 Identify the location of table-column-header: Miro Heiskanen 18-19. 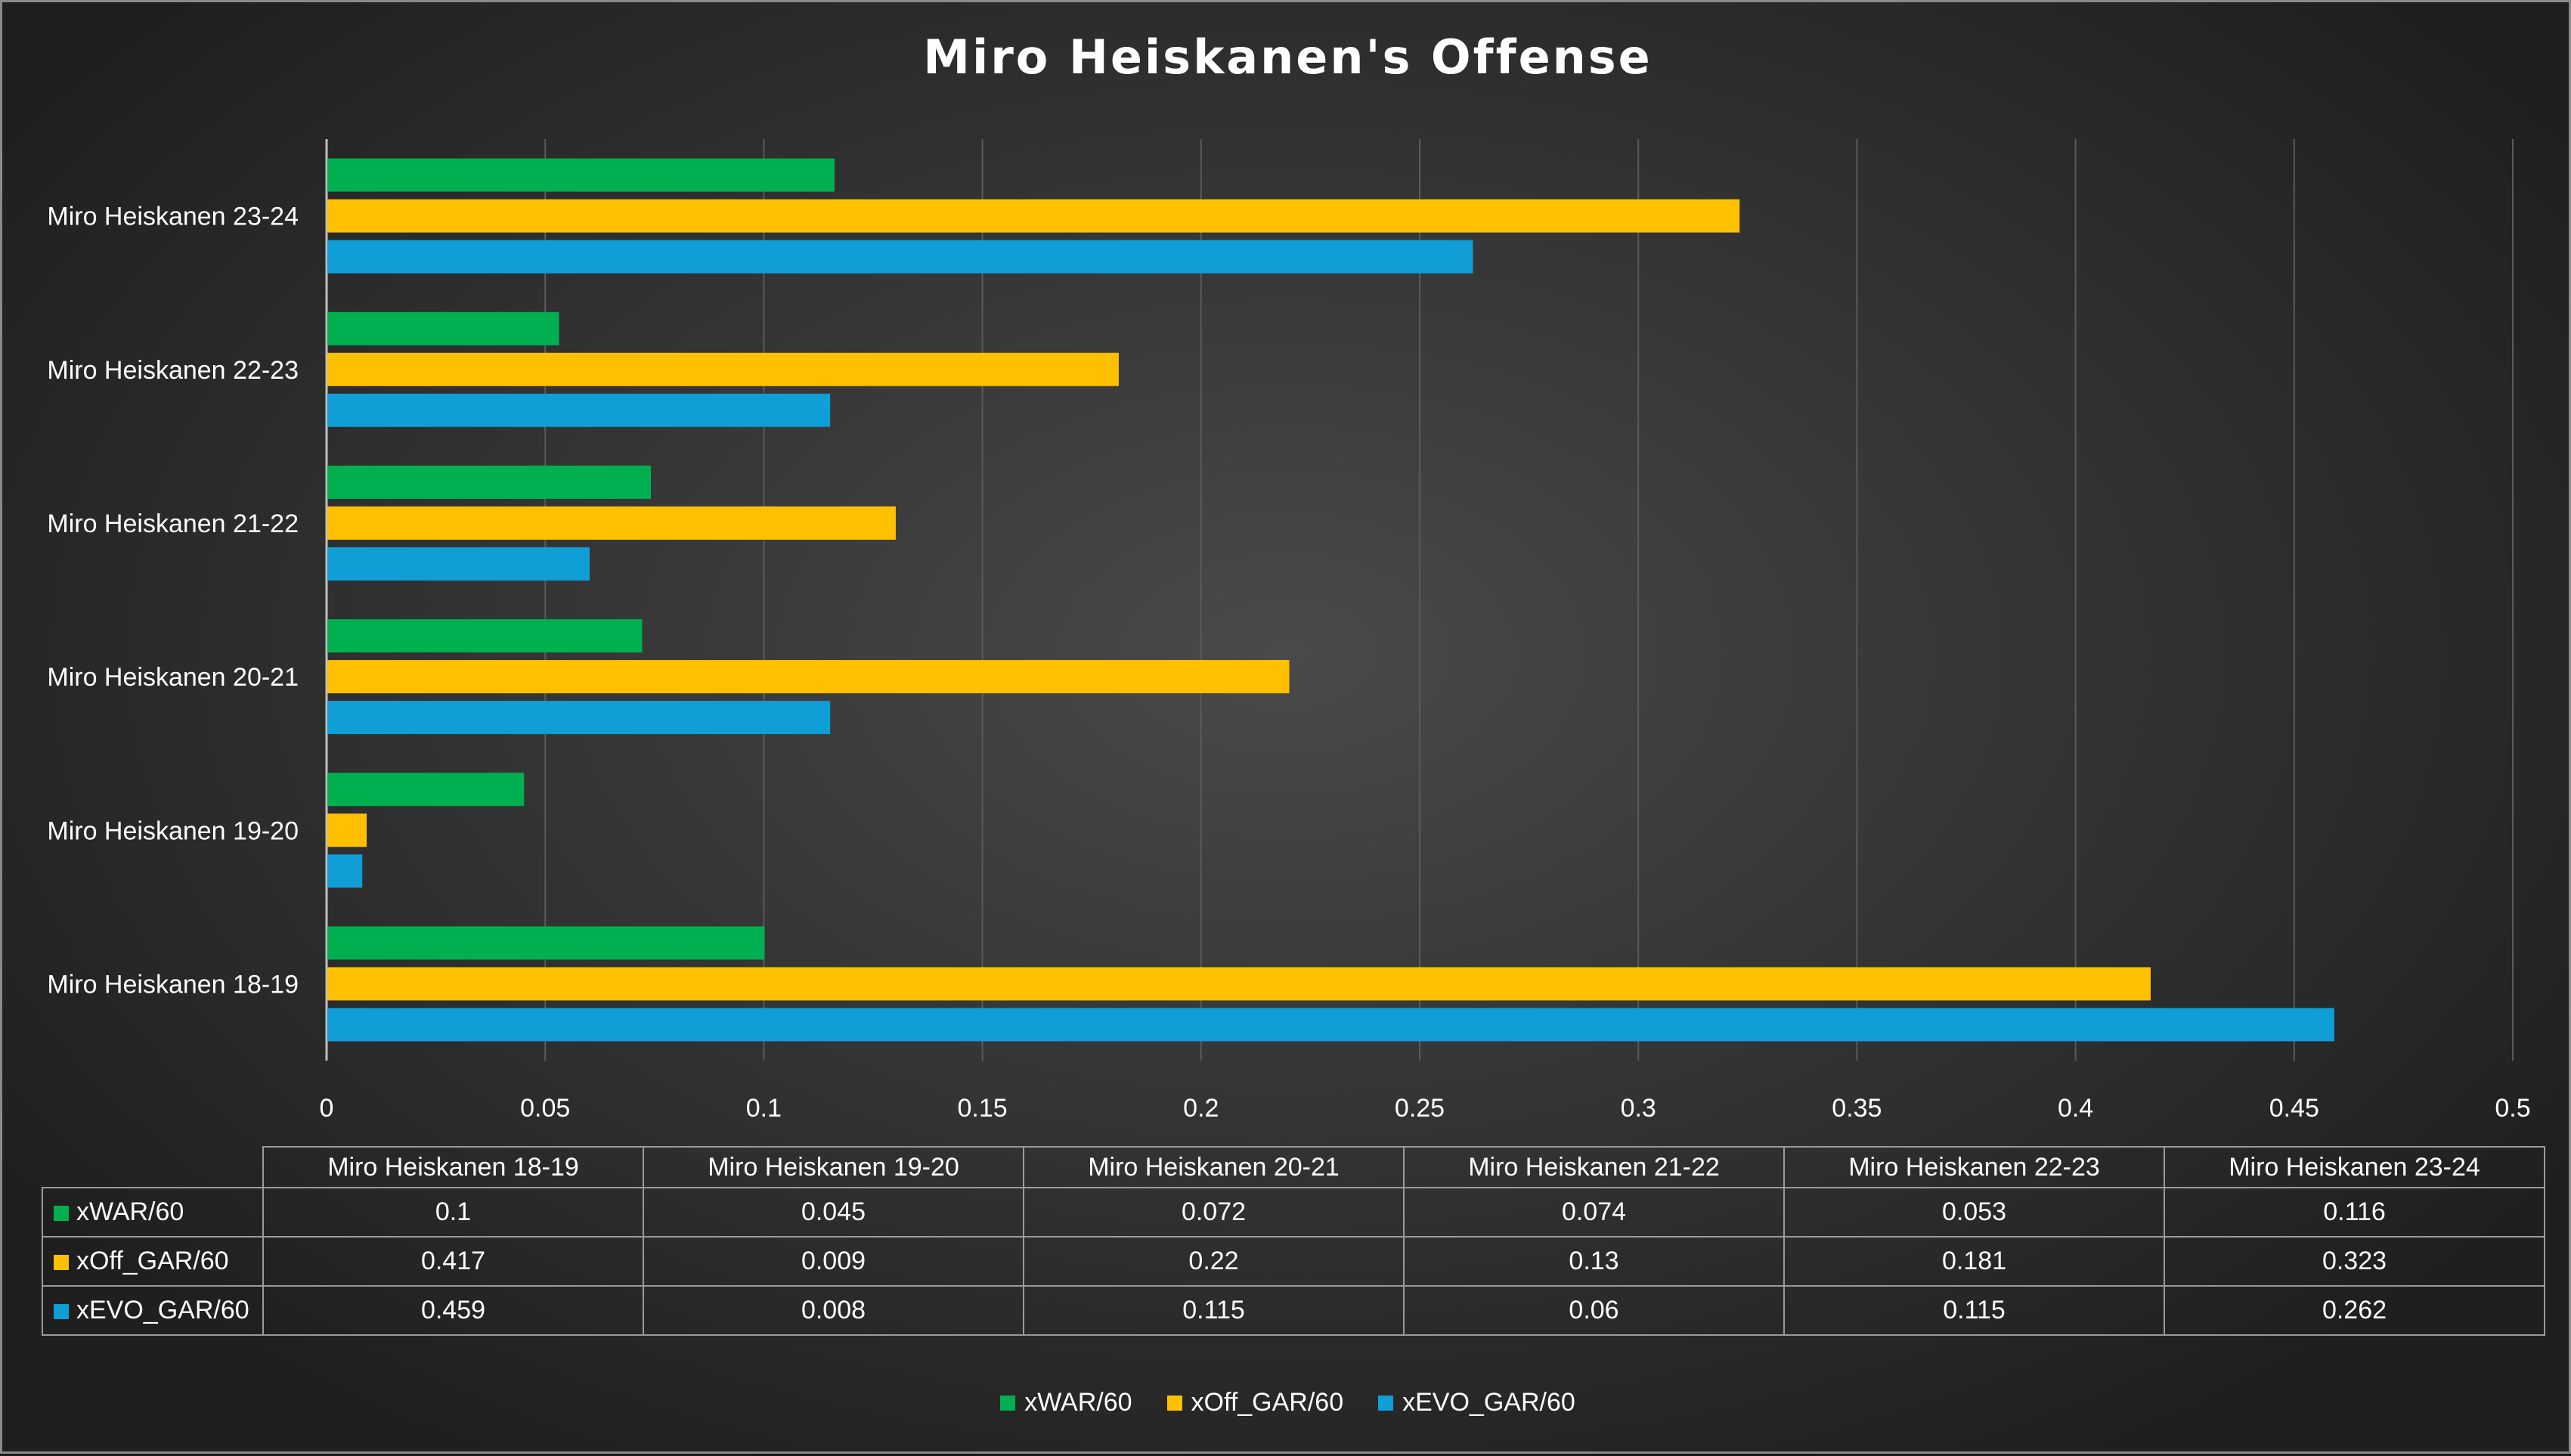
(453, 1167).